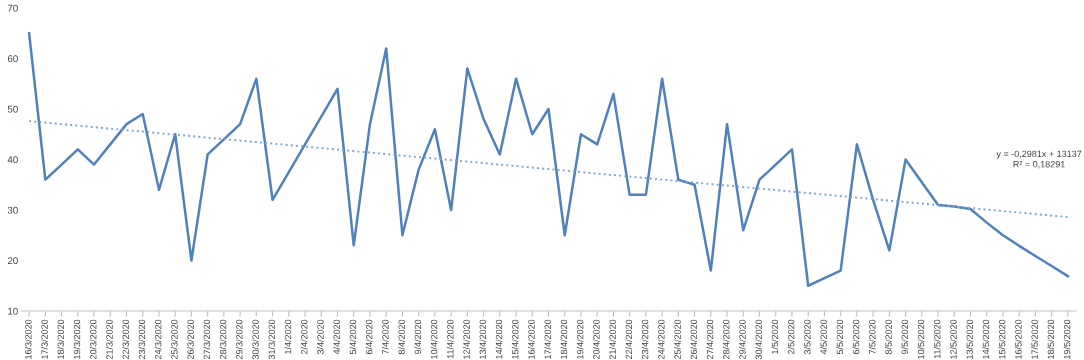 The height and width of the screenshot is (360, 1084). I want to click on x-tick-label: 10/5/2020, so click(921, 339).